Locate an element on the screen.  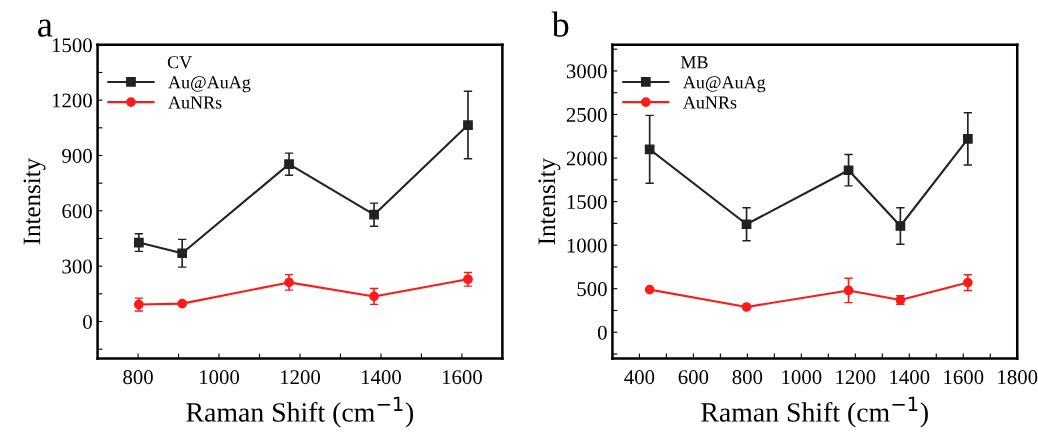
y-tick-label: 900 is located at coordinates (77, 155).